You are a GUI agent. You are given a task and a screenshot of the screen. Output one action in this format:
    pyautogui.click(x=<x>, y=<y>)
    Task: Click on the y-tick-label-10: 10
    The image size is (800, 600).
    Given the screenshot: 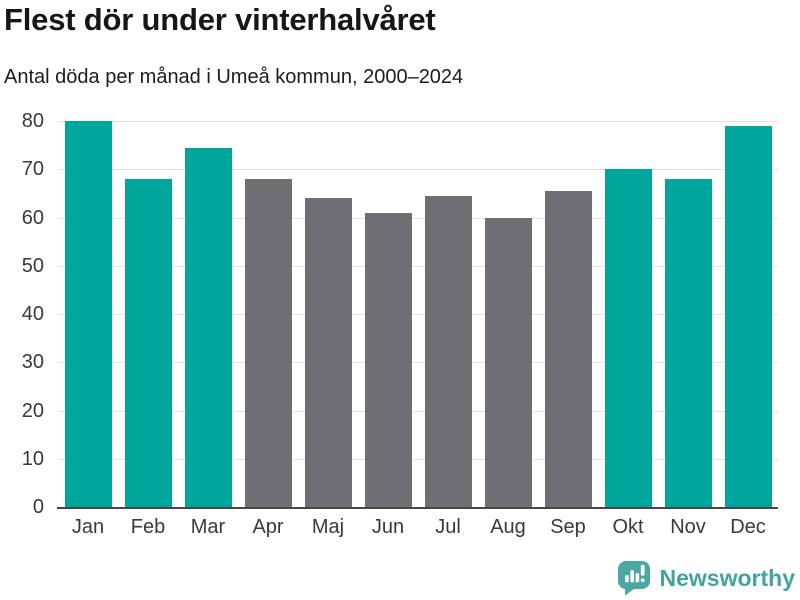 What is the action you would take?
    pyautogui.click(x=32, y=458)
    